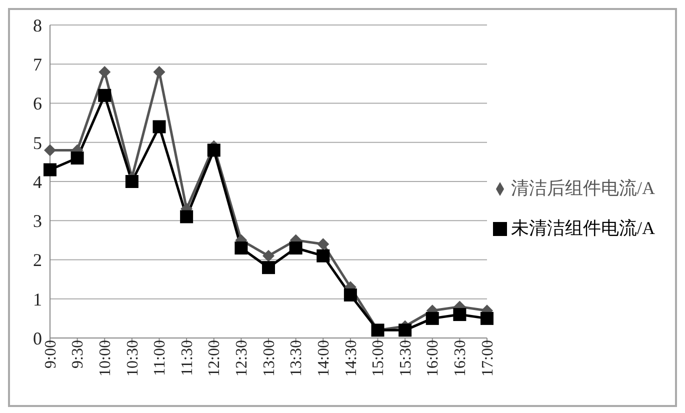 The image size is (685, 413). What do you see at coordinates (37, 338) in the screenshot?
I see `y-tick-label: 0` at bounding box center [37, 338].